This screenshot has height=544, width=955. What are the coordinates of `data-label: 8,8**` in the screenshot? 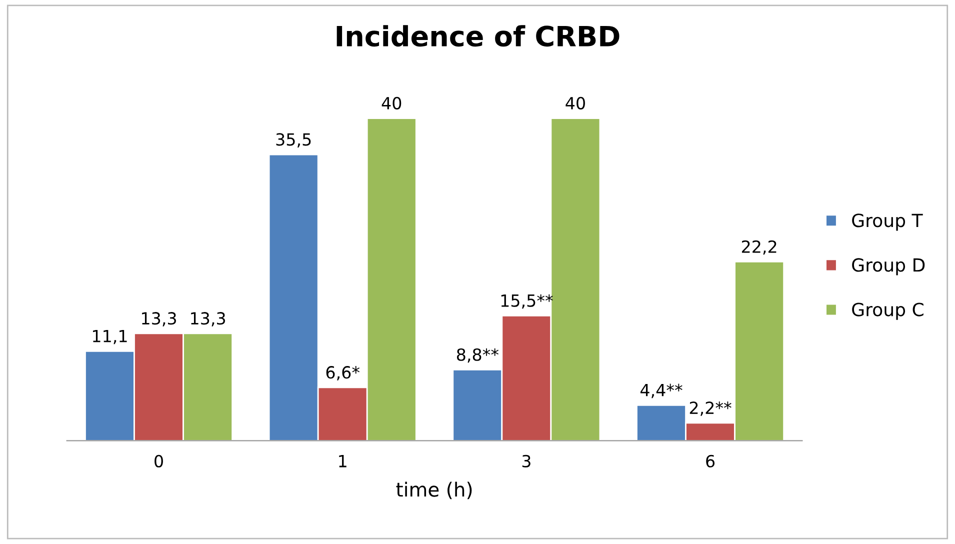 It's located at (477, 355).